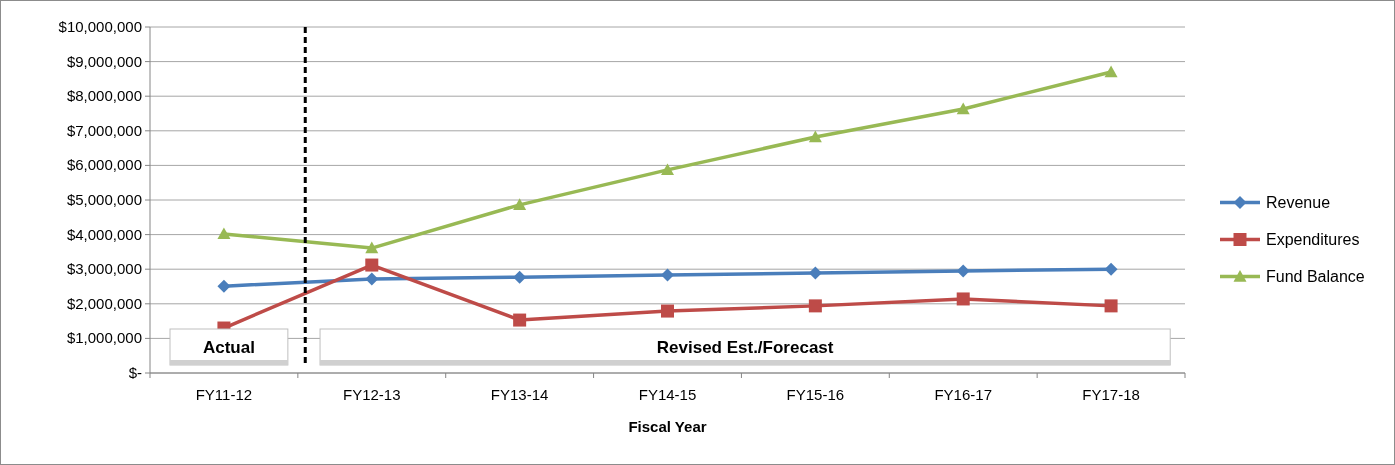 This screenshot has width=1395, height=465. What do you see at coordinates (224, 394) in the screenshot?
I see `x-tick-label: FY11-12` at bounding box center [224, 394].